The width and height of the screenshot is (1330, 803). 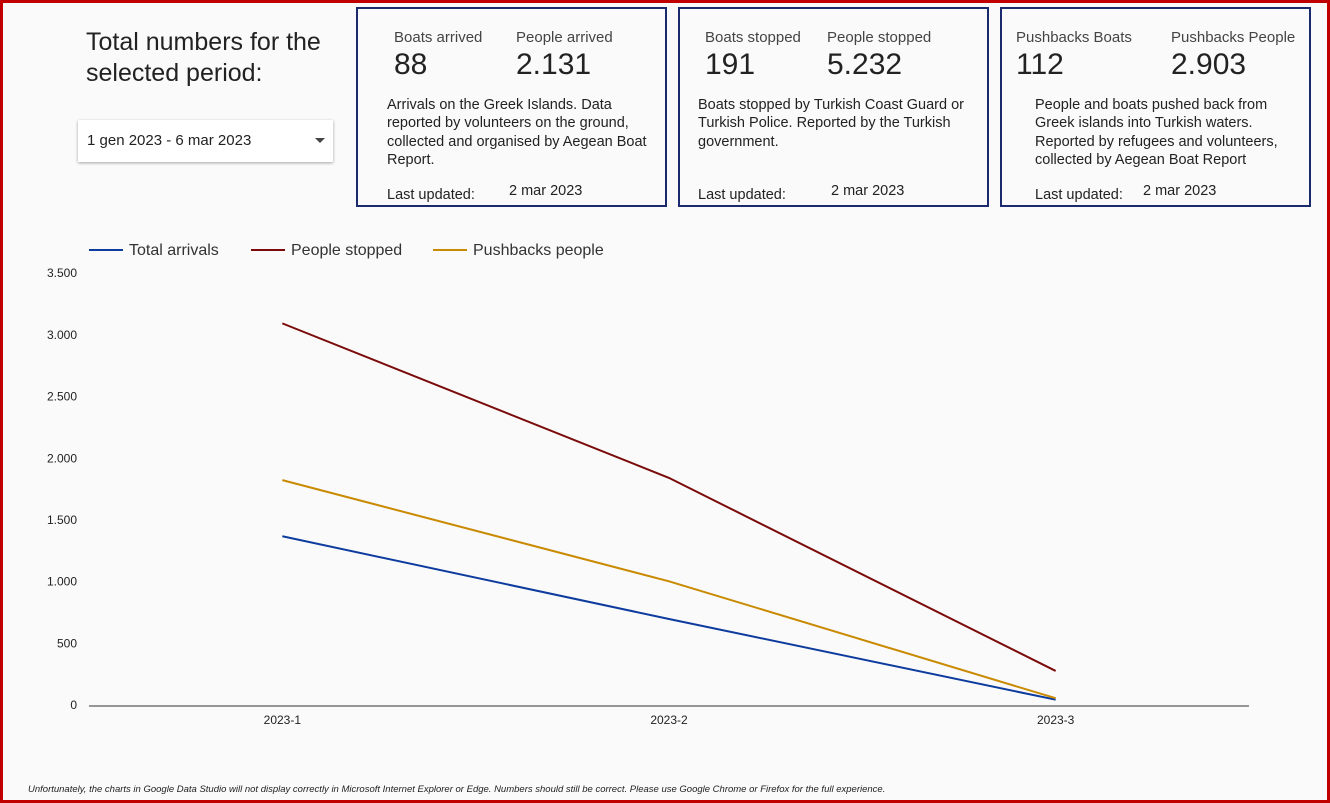 What do you see at coordinates (62, 397) in the screenshot?
I see `y-tick-label: 2.500` at bounding box center [62, 397].